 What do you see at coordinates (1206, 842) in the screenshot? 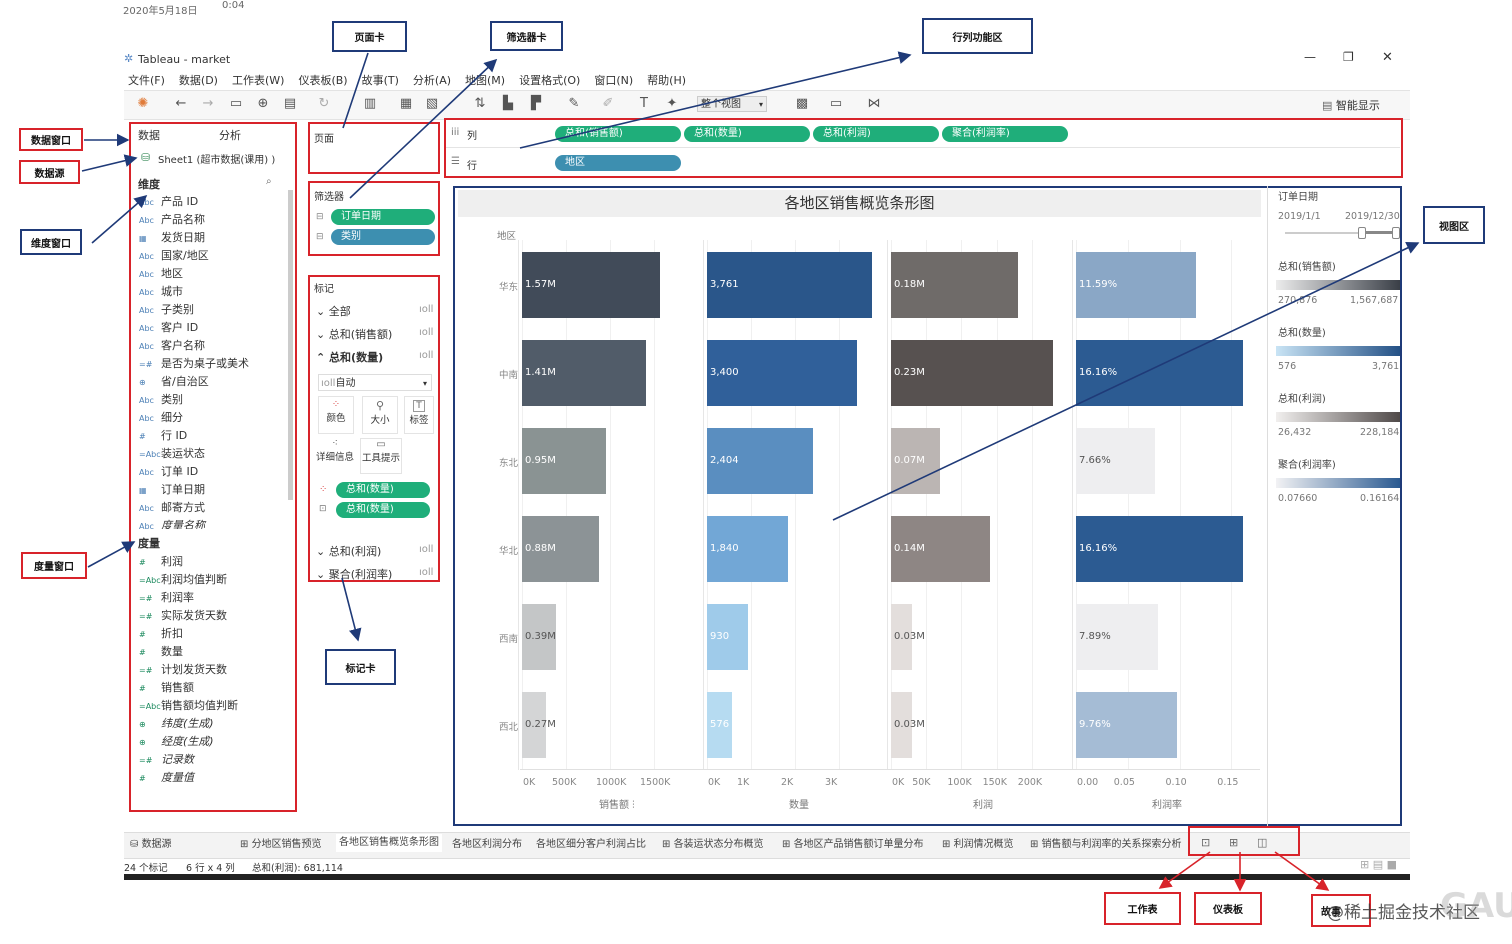
I see `new-worksheet-icon: ⊡` at bounding box center [1206, 842].